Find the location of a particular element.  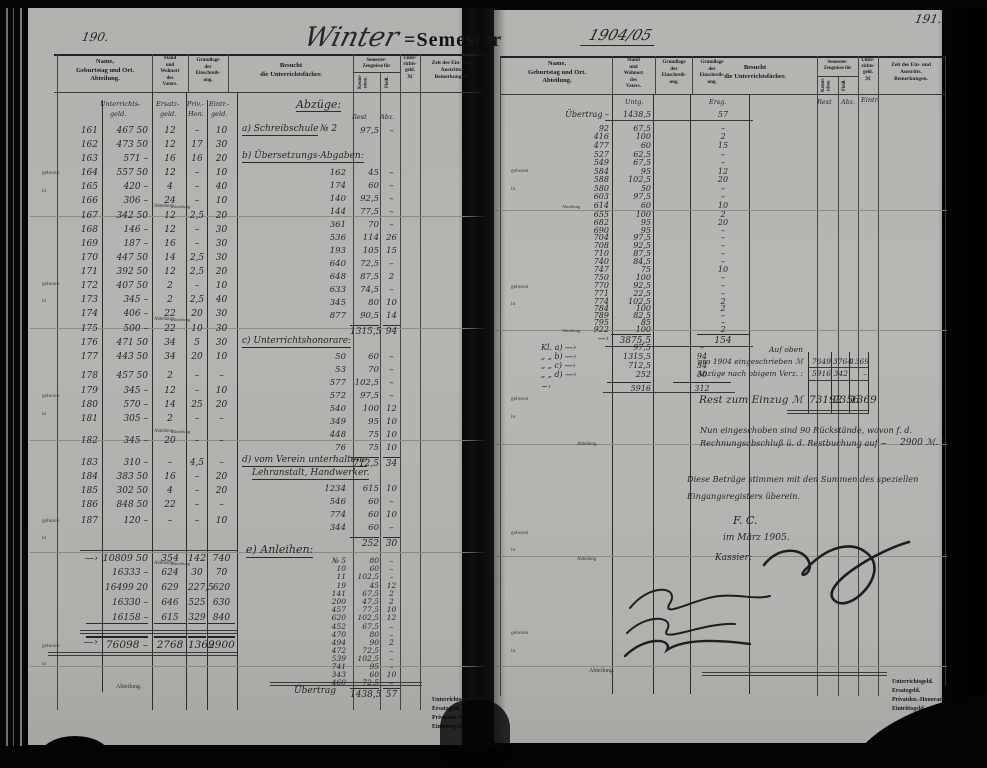

ledger-row: 170 447 50 14 2,5 30 is located at coordinates (260, 260).